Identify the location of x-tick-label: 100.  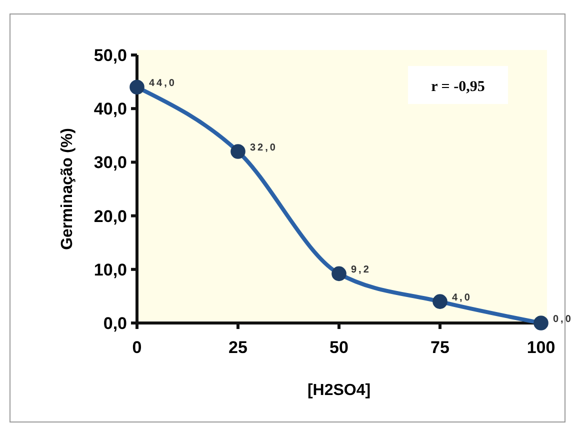
(541, 347).